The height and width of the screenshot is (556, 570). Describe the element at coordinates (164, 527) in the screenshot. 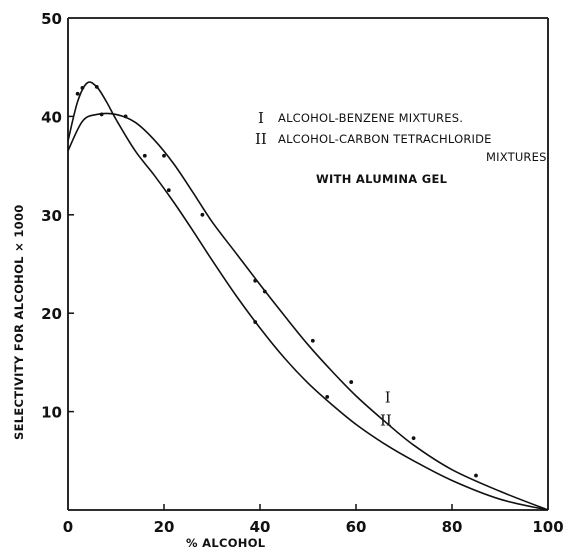

I see `x-tick-label: 20` at that location.